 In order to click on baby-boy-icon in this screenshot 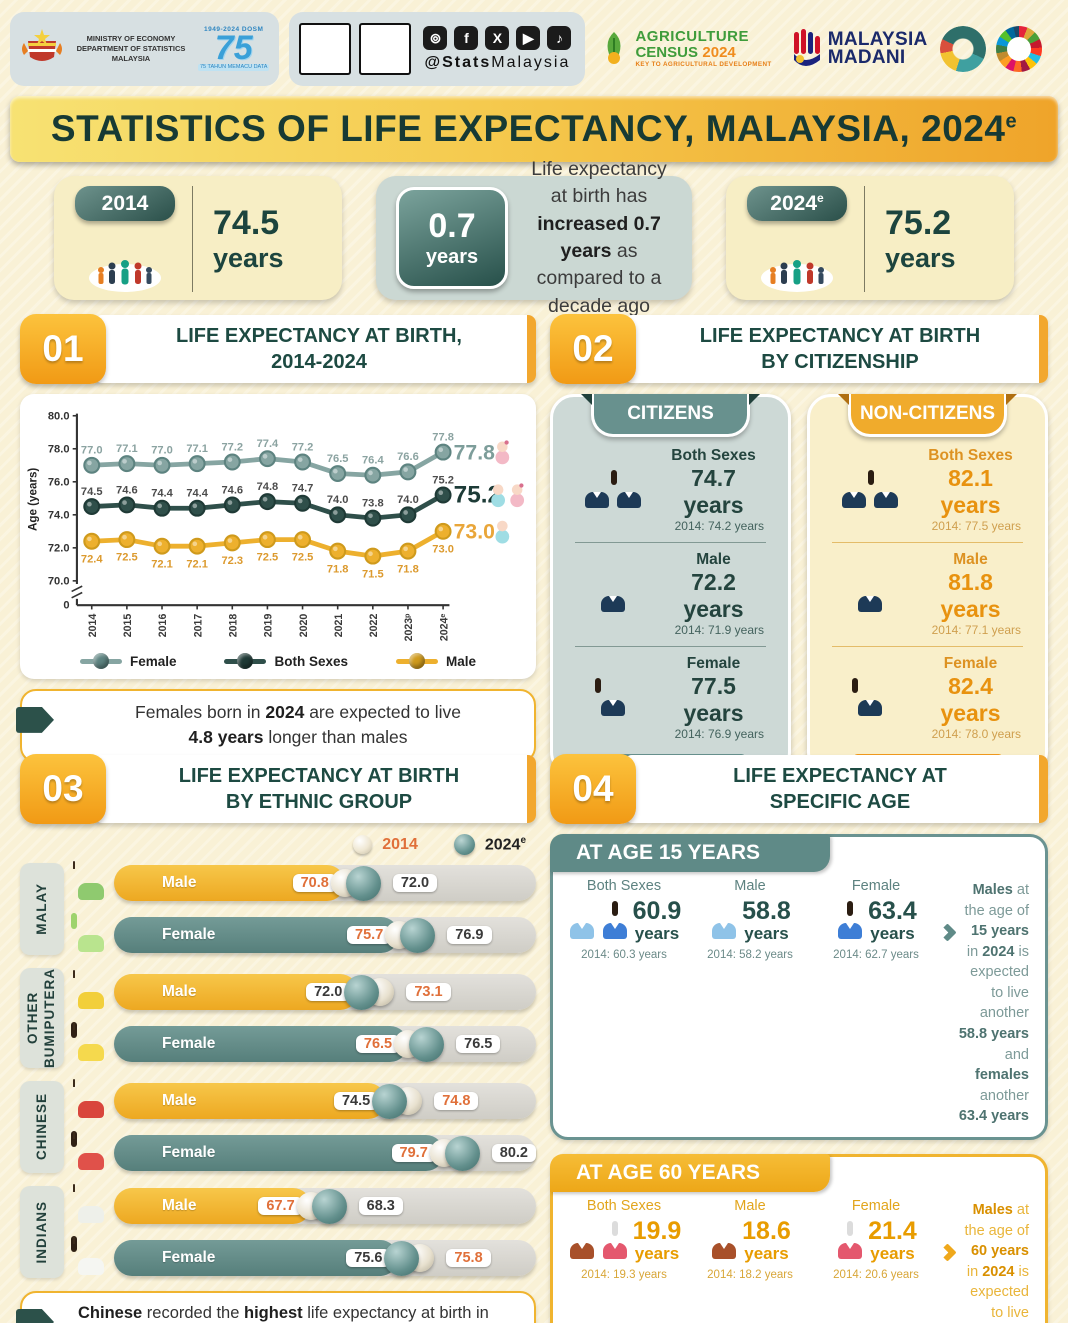, I will do `click(502, 532)`.